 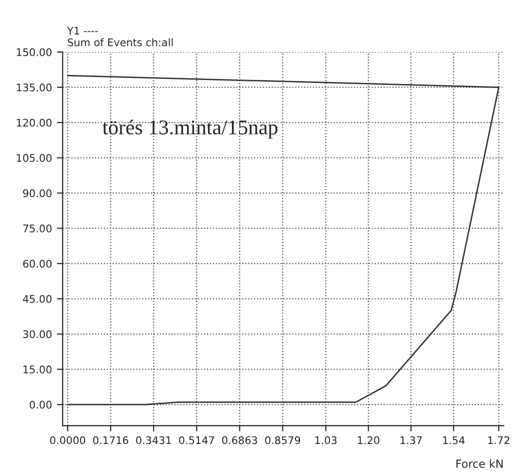 I want to click on x-tick-label: 0.1716, so click(x=110, y=440).